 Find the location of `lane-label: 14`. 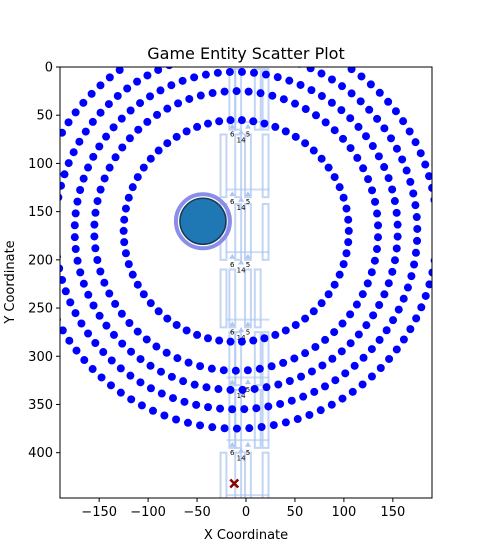

lane-label: 14 is located at coordinates (241, 271).